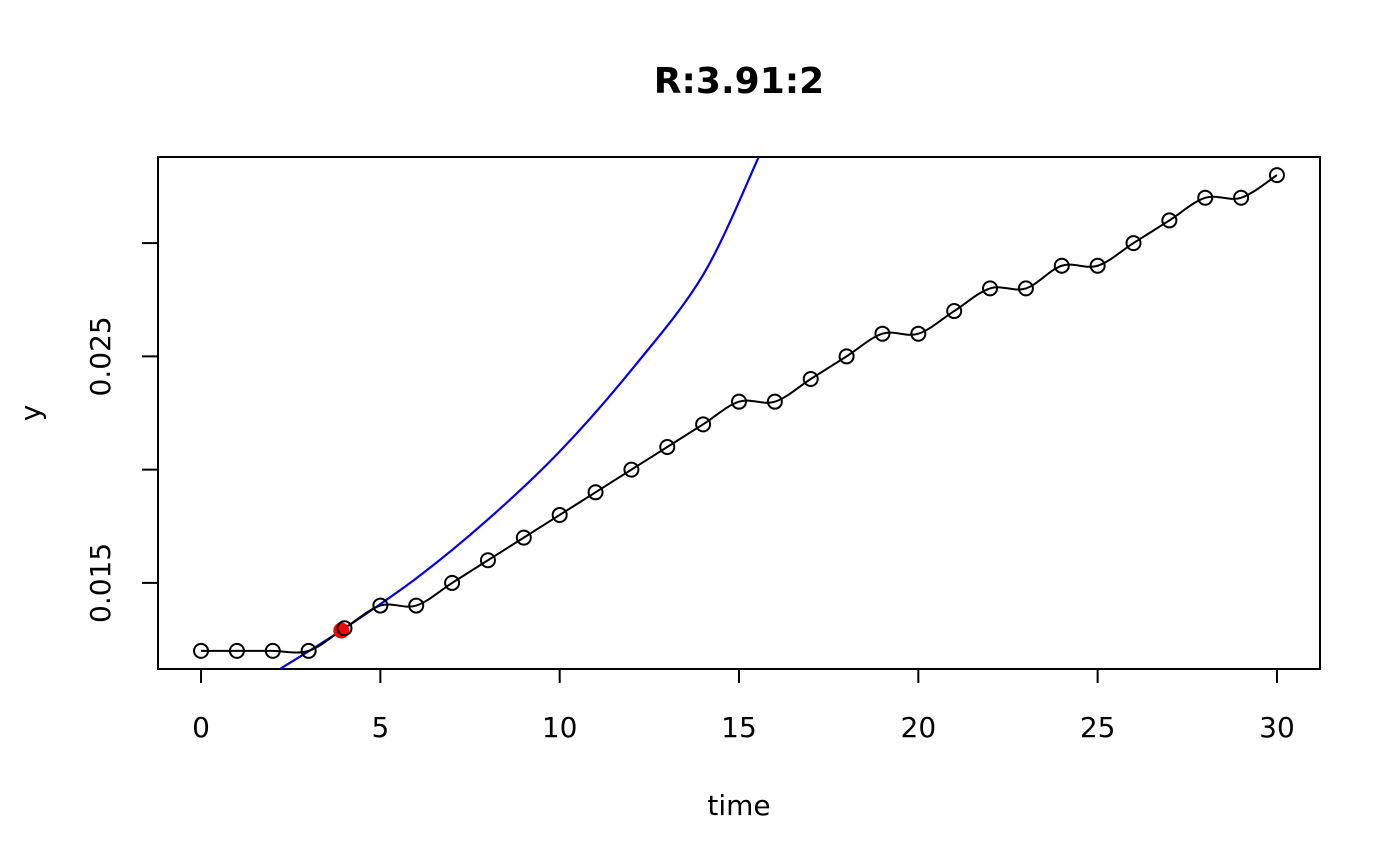  What do you see at coordinates (121, 432) in the screenshot?
I see `y-axis: 0.015 0.025` at bounding box center [121, 432].